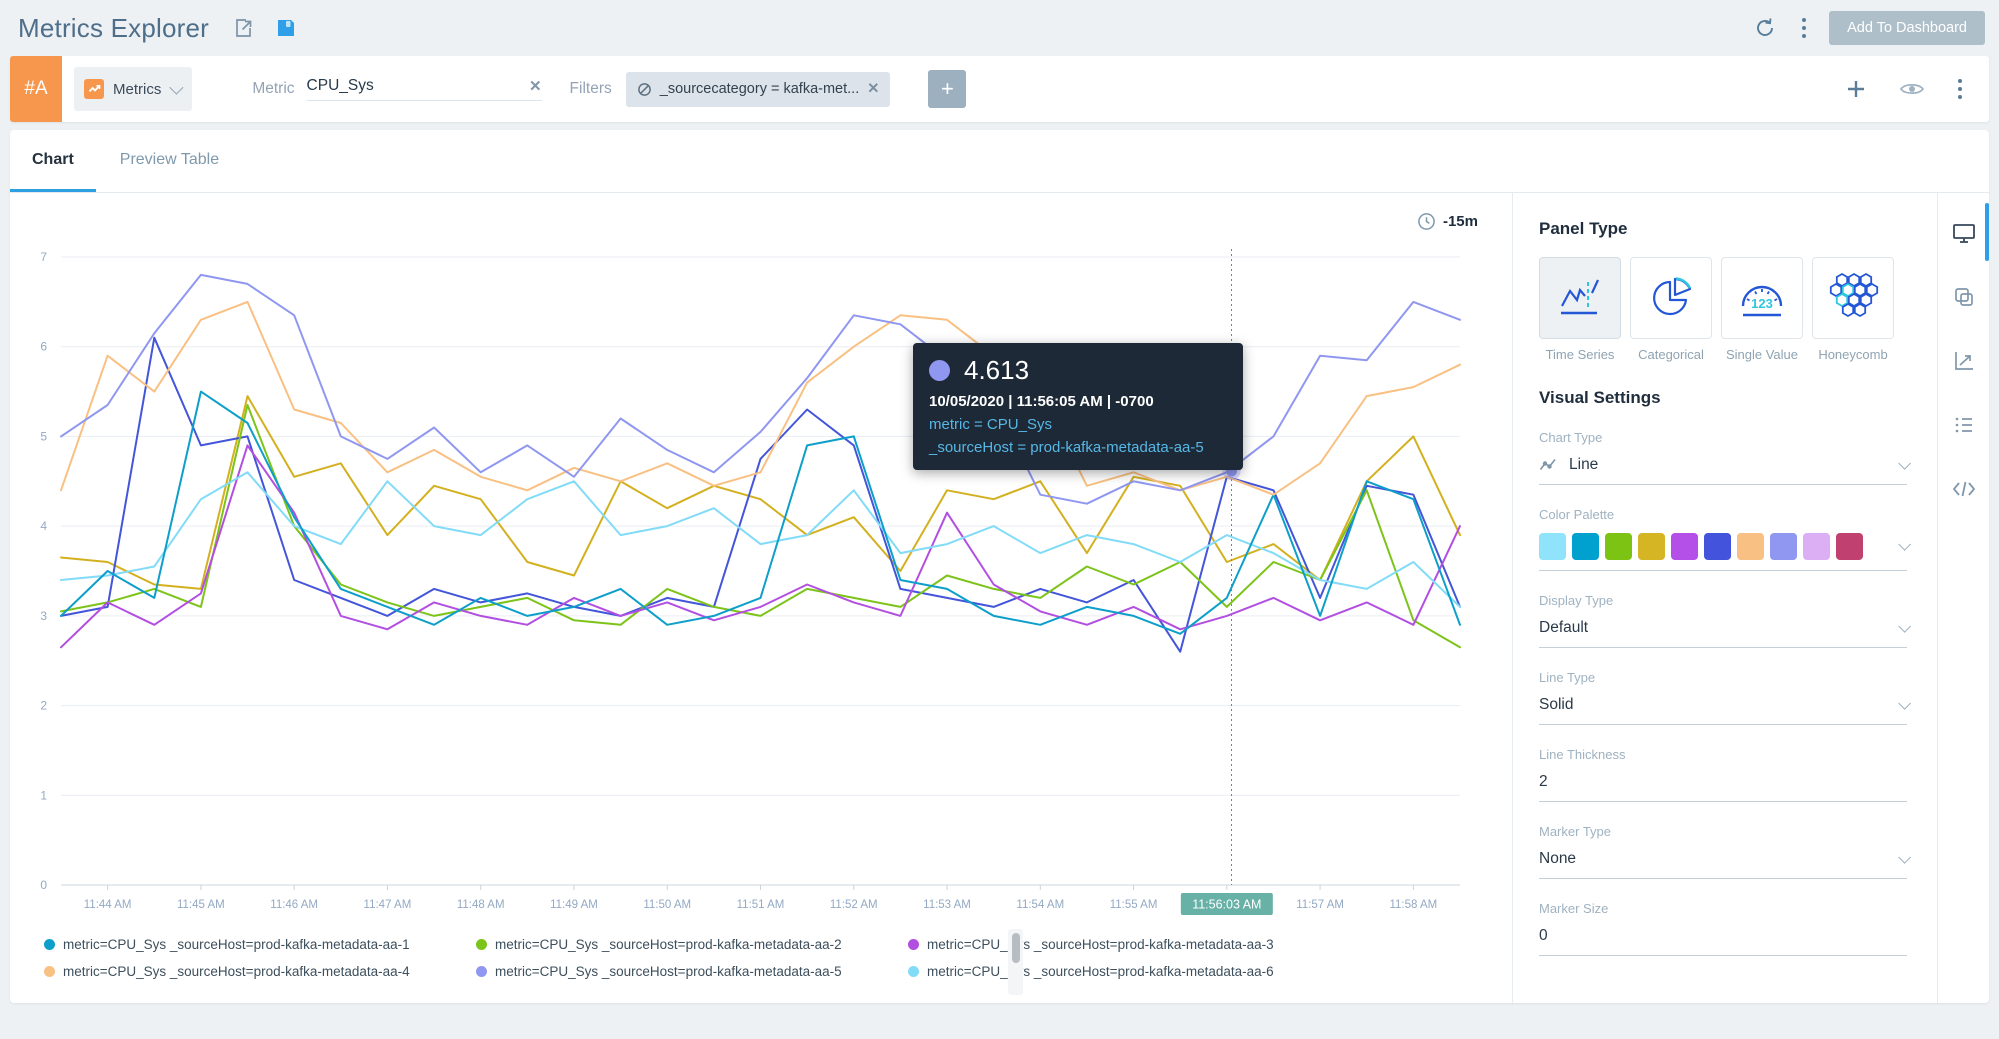 Image resolution: width=1999 pixels, height=1039 pixels. What do you see at coordinates (764, 221) in the screenshot?
I see `time-range-indicator: -15m` at bounding box center [764, 221].